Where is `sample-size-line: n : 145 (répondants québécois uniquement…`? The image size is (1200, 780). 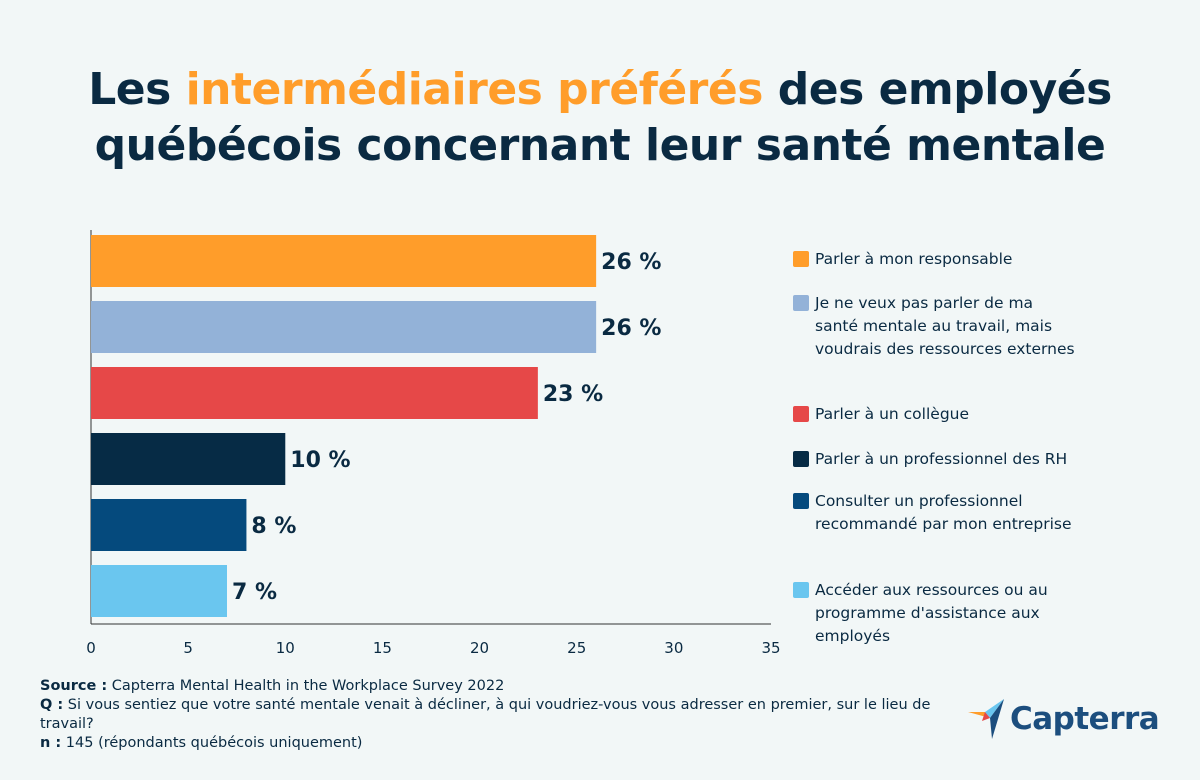 sample-size-line: n : 145 (répondants québécois uniquement… is located at coordinates (201, 743).